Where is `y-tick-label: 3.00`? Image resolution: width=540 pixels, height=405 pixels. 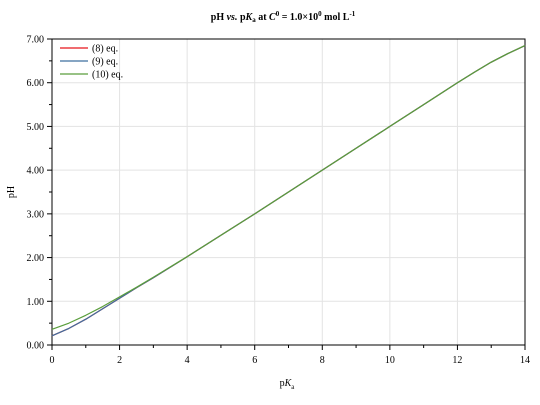
y-tick-label: 3.00 is located at coordinates (36, 214).